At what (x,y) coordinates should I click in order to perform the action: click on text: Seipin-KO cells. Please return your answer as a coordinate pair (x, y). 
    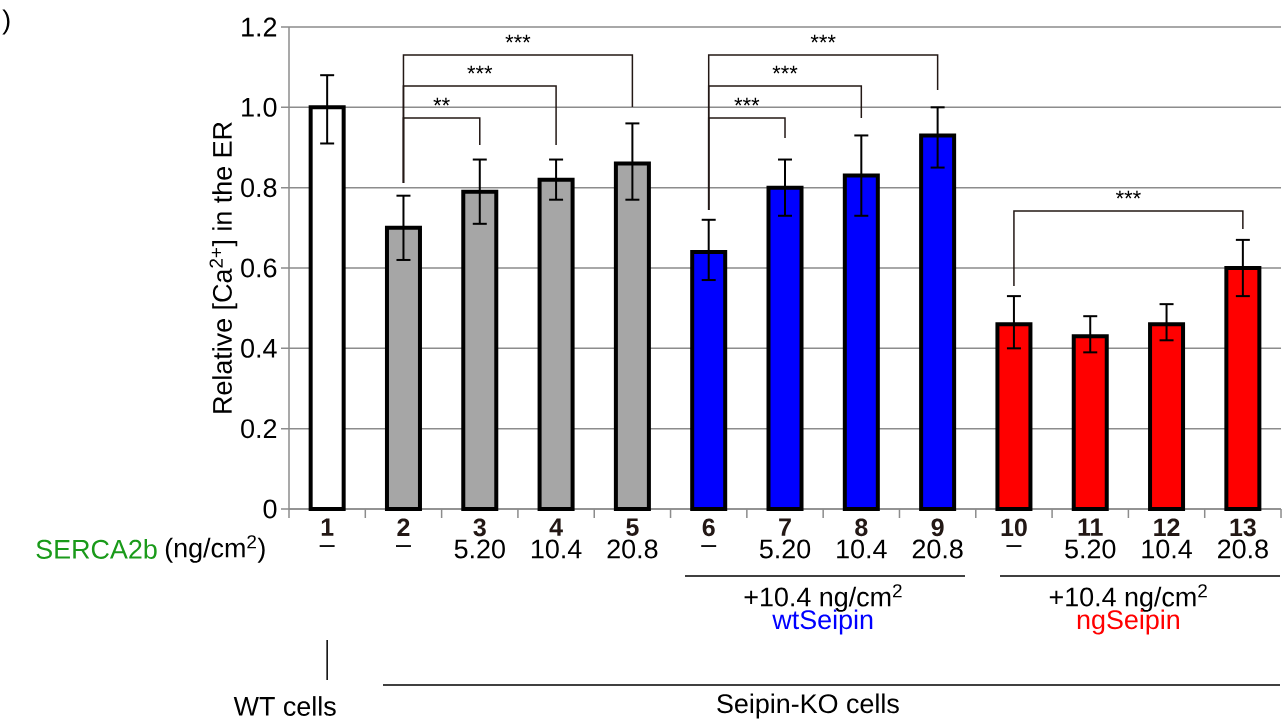
    Looking at the image, I should click on (808, 706).